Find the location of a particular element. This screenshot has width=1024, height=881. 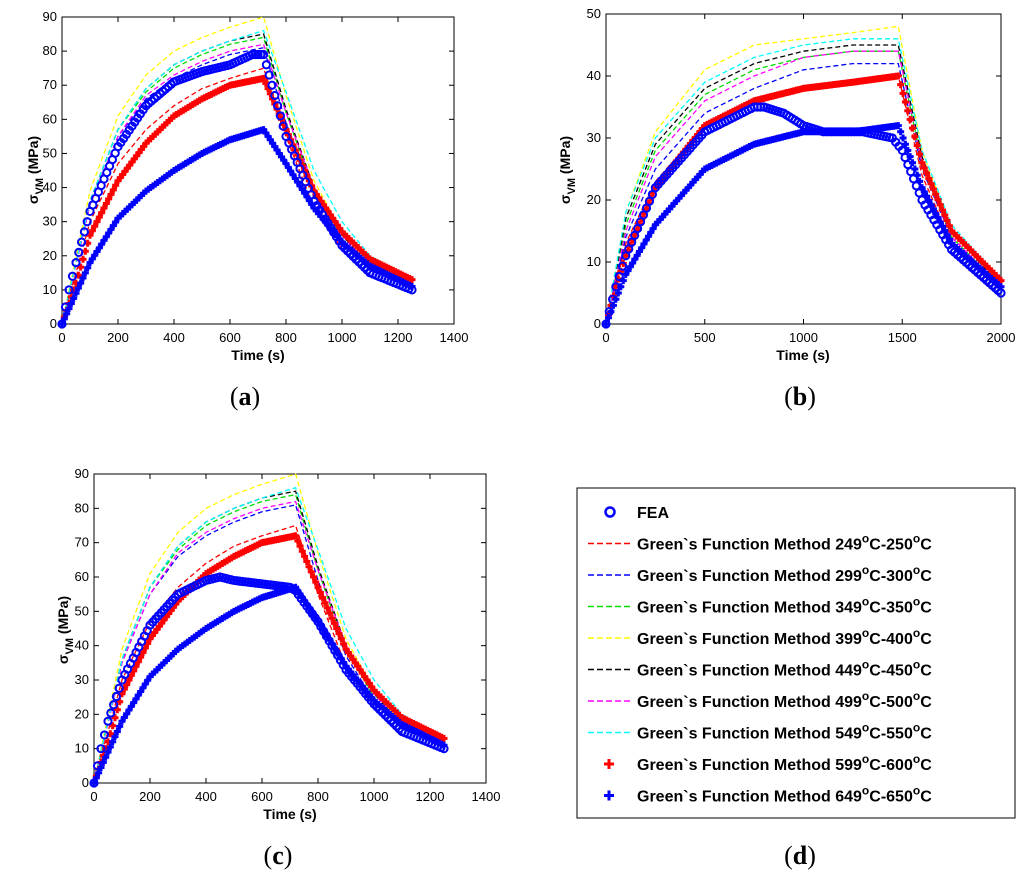

plot-frame-a is located at coordinates (258, 170).